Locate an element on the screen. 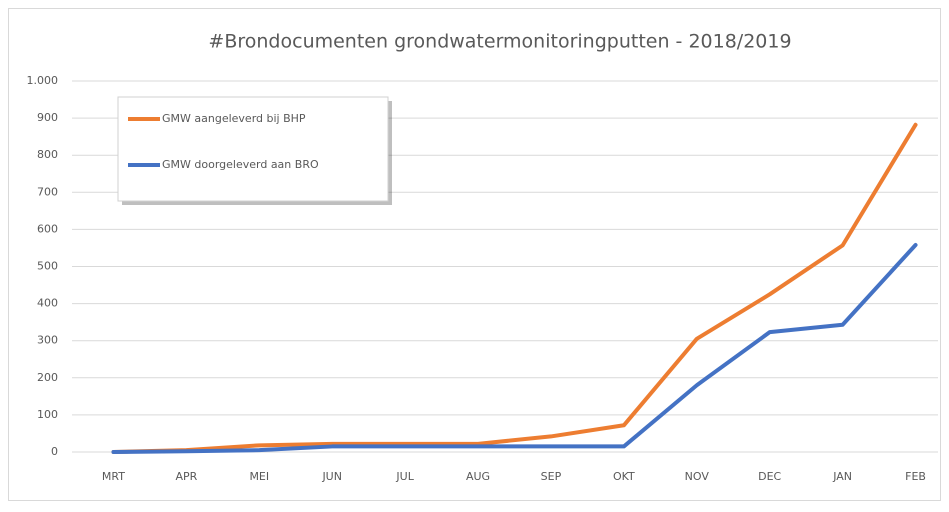 The width and height of the screenshot is (949, 512). x-tick-label: OKT is located at coordinates (624, 476).